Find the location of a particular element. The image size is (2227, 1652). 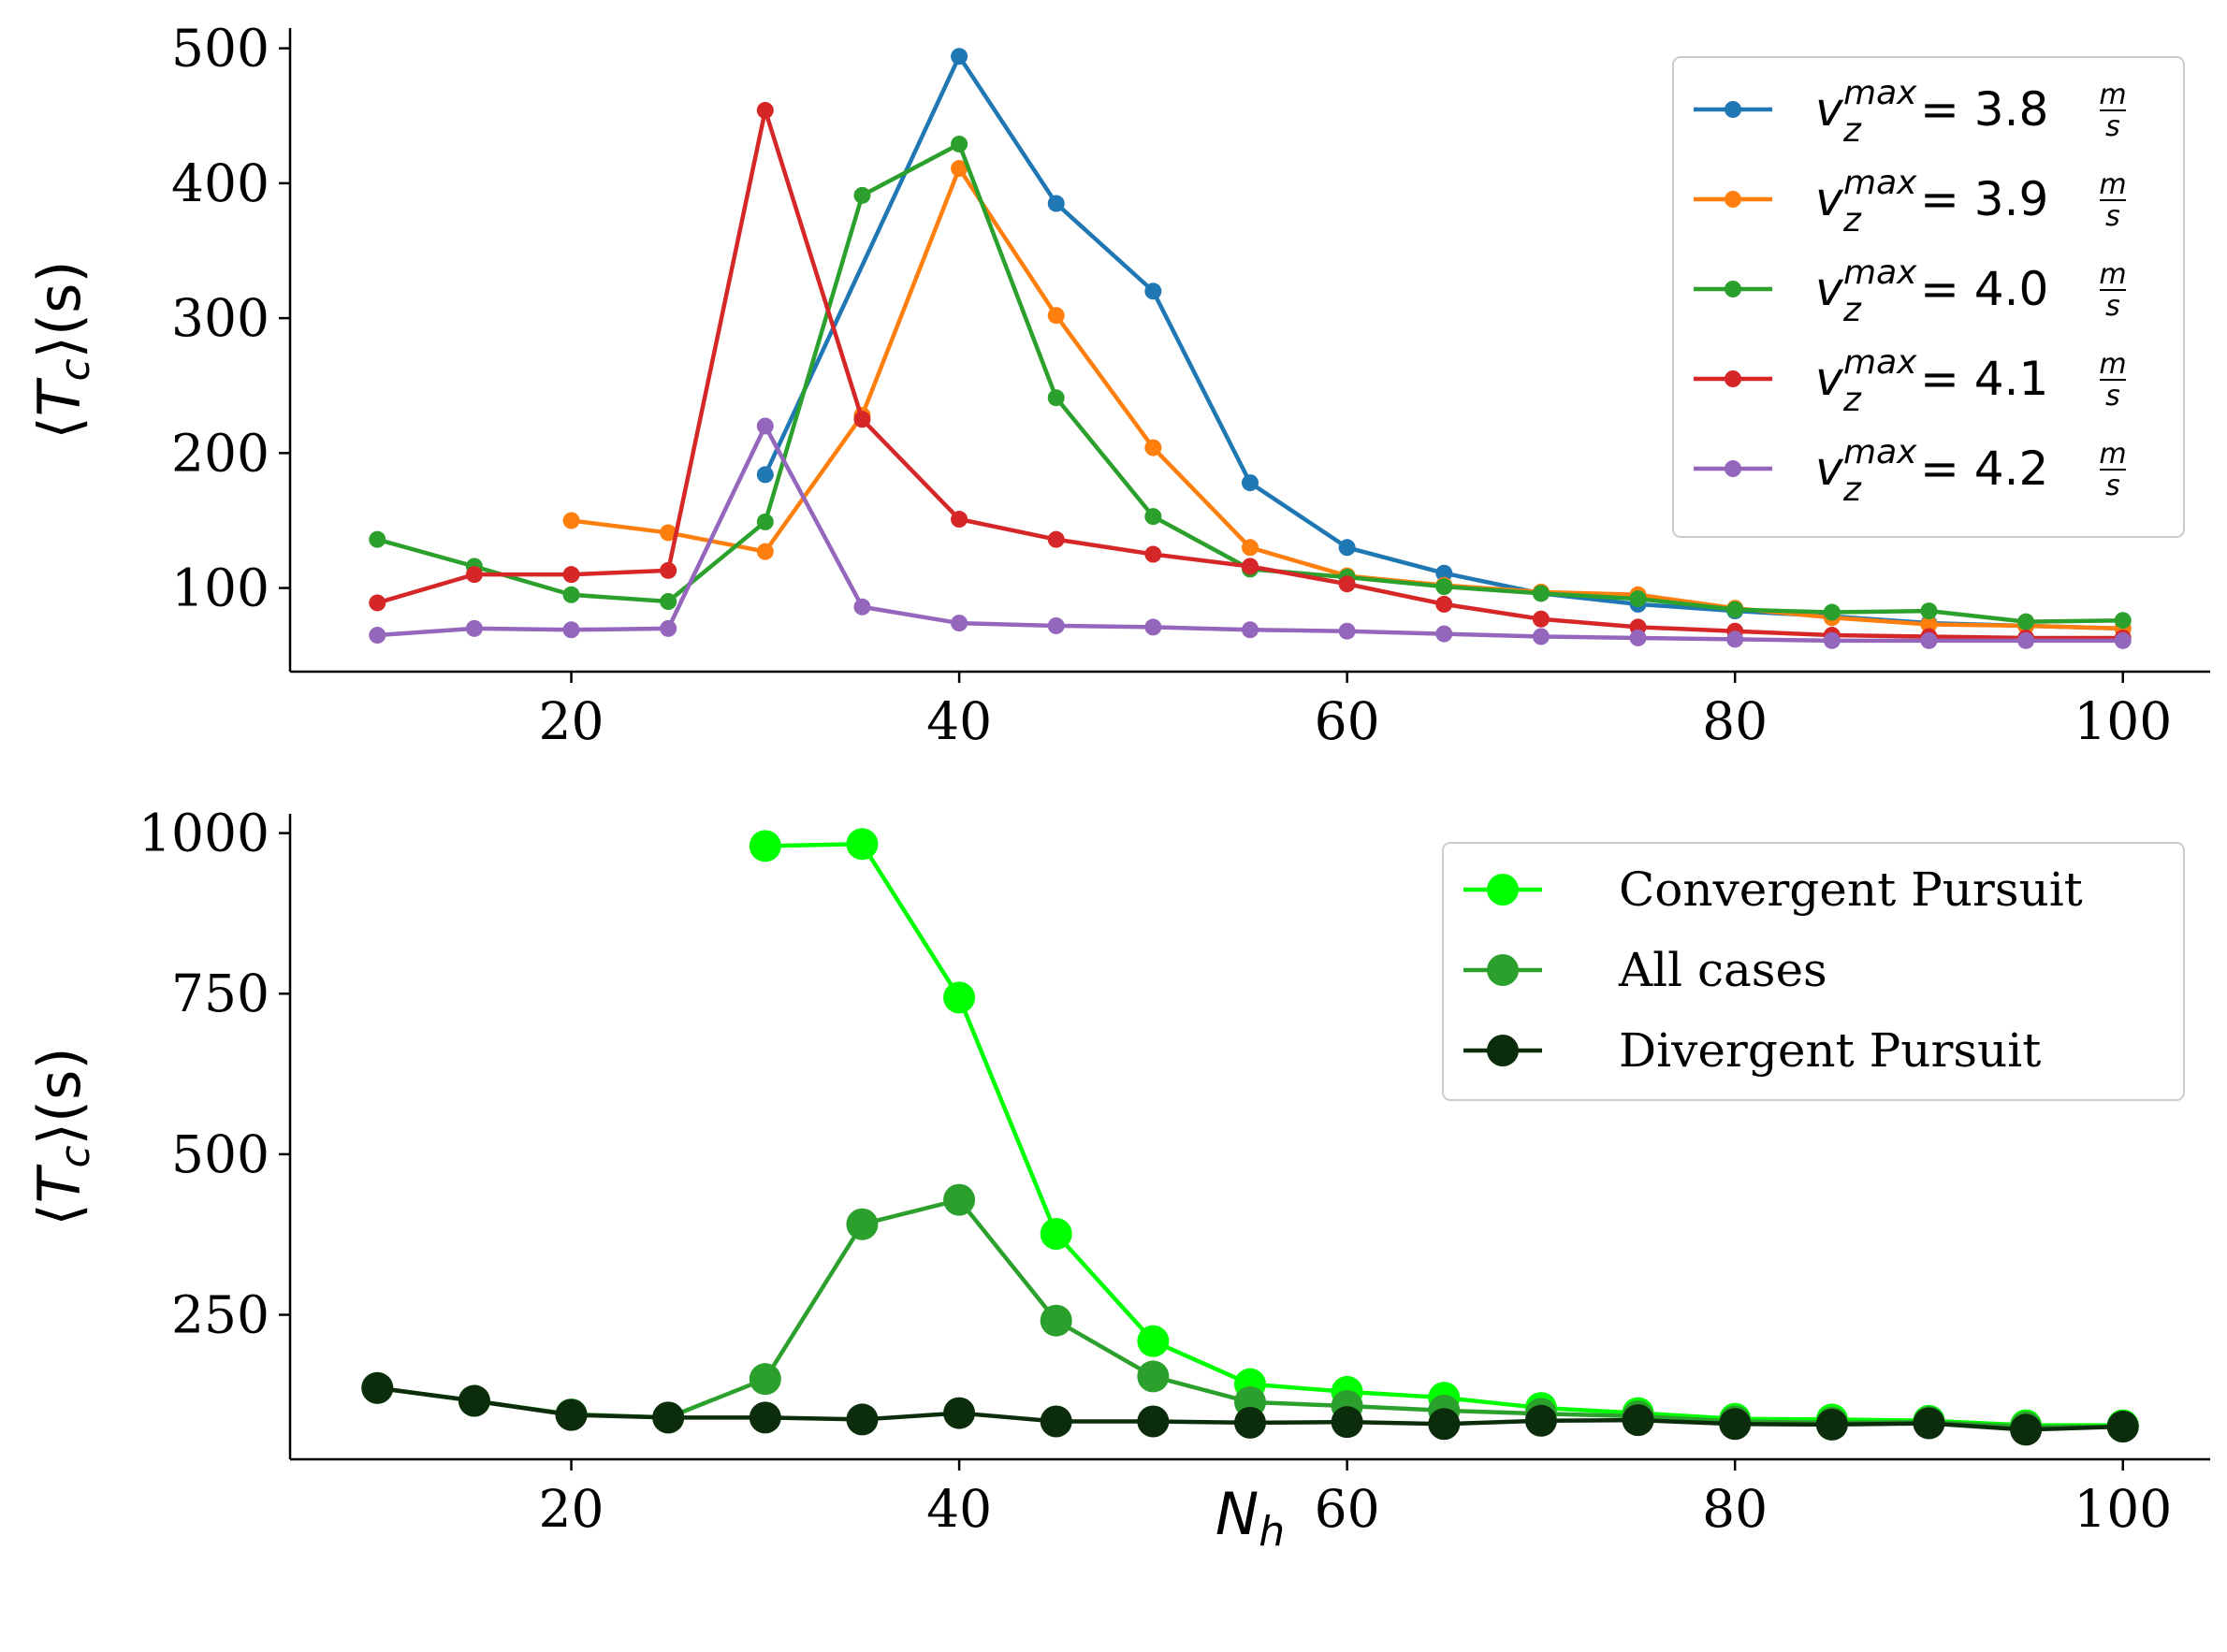

x-tick-label: 20 is located at coordinates (571, 1509).